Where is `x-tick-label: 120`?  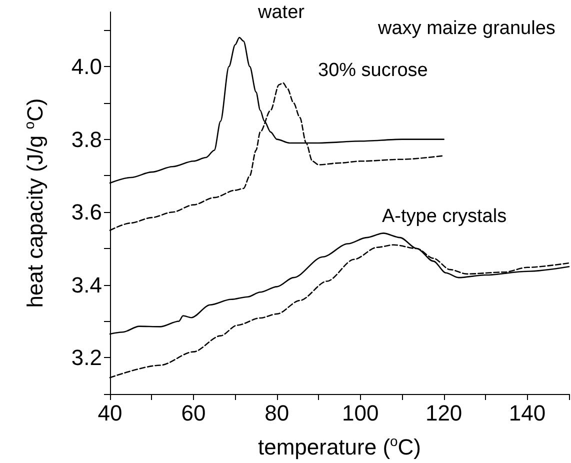 x-tick-label: 120 is located at coordinates (443, 413).